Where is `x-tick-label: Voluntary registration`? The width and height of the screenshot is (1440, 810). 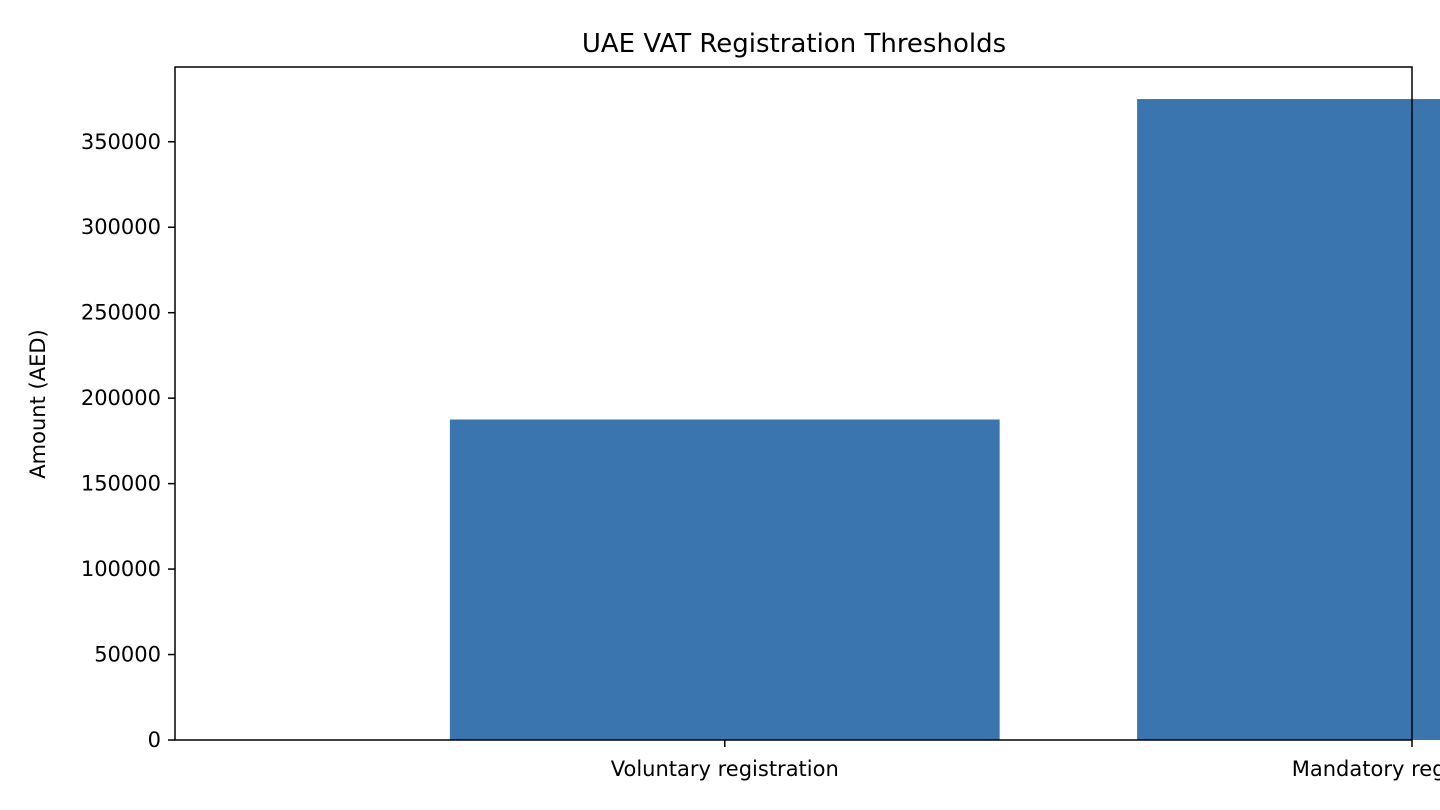 x-tick-label: Voluntary registration is located at coordinates (725, 769).